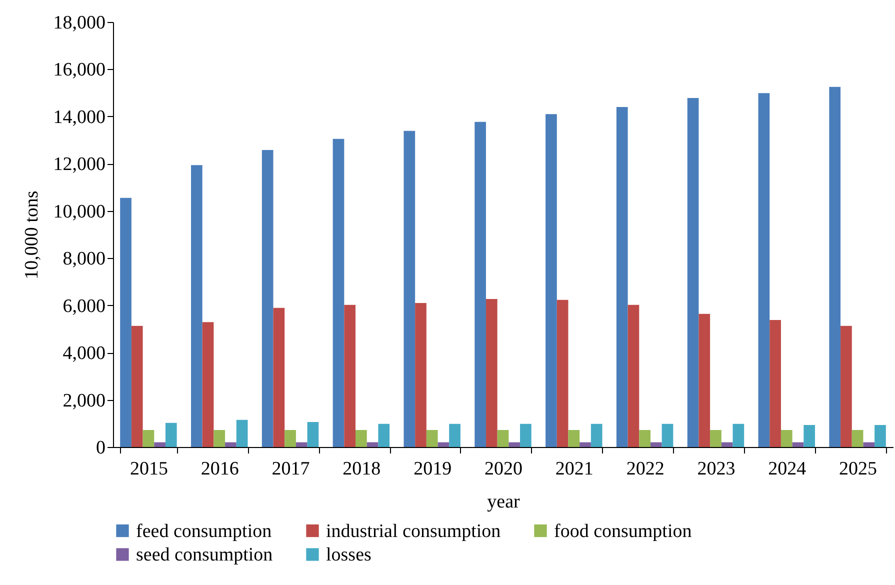  What do you see at coordinates (79, 23) in the screenshot?
I see `y-tick-label: 18,000` at bounding box center [79, 23].